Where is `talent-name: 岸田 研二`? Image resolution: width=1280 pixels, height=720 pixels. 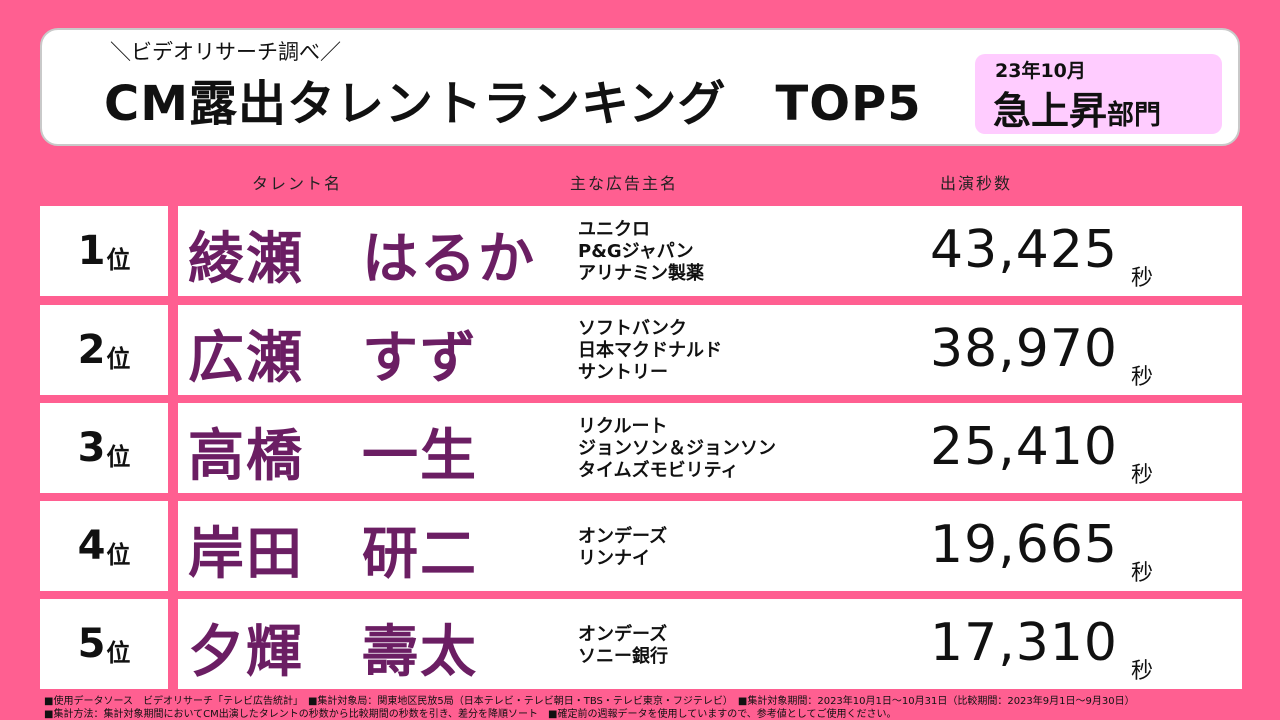
talent-name: 岸田 研二 is located at coordinates (333, 554).